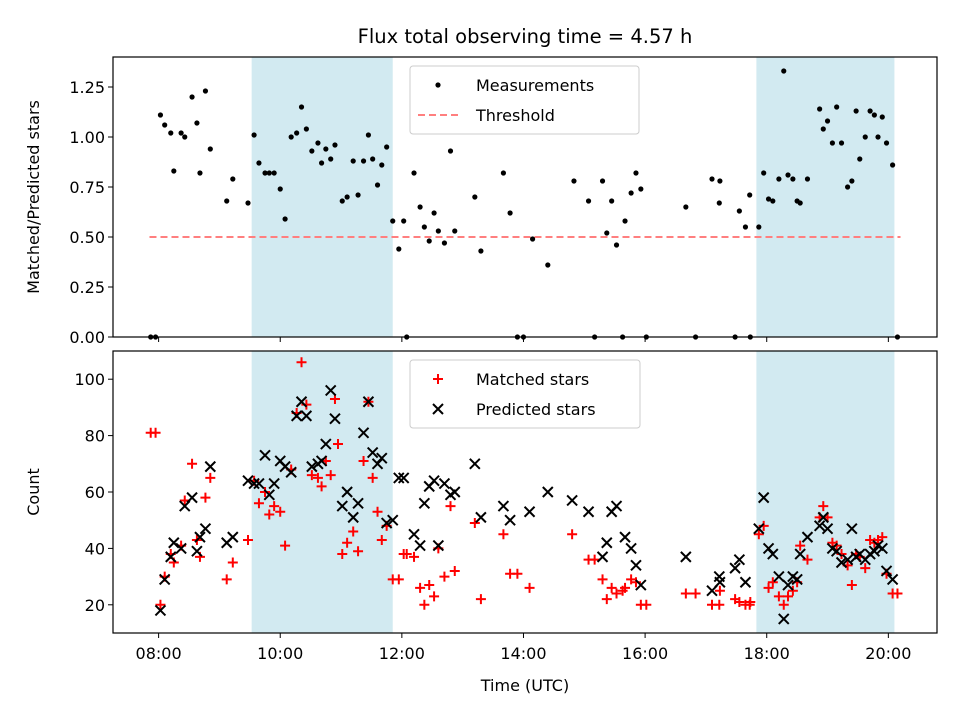 This screenshot has height=720, width=960. Describe the element at coordinates (87, 237) in the screenshot. I see `y-tick-label: 0.50` at that location.